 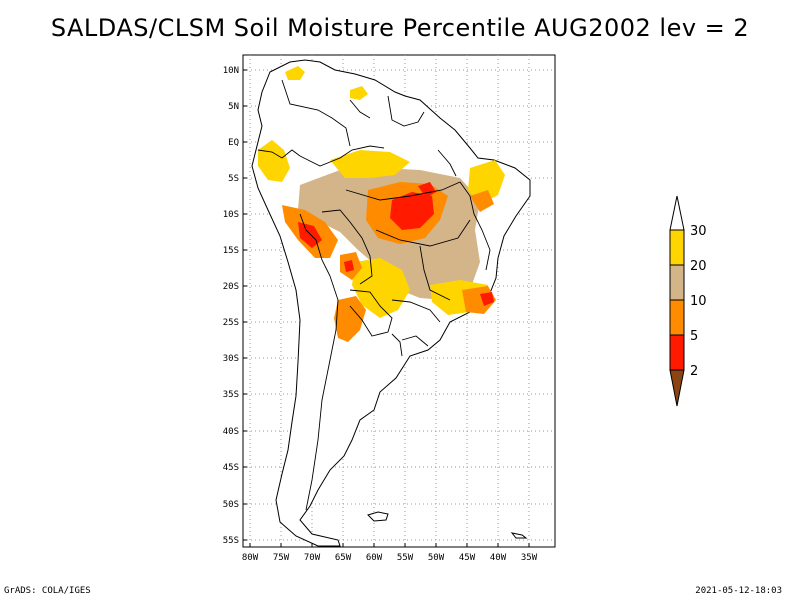 I want to click on legend-label-20: 20, so click(x=698, y=266).